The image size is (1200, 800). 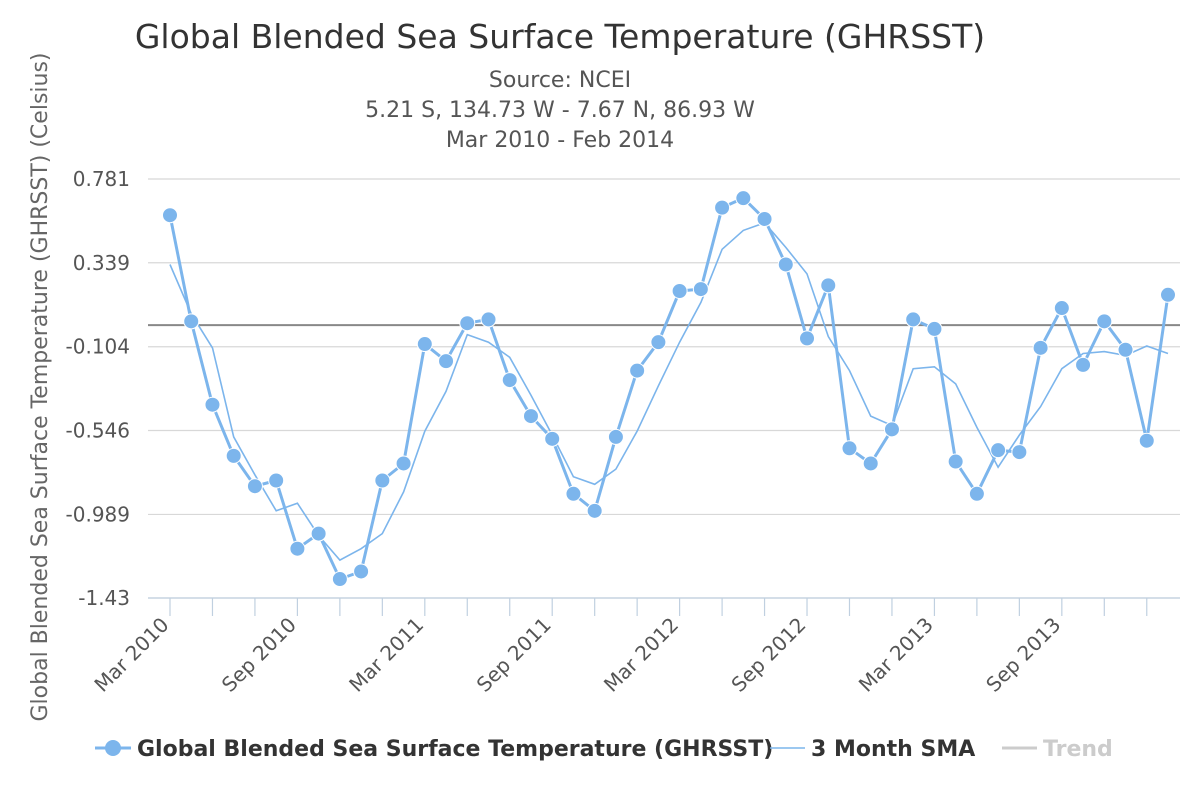 I want to click on legend-label-trend: Trend, so click(x=1078, y=749).